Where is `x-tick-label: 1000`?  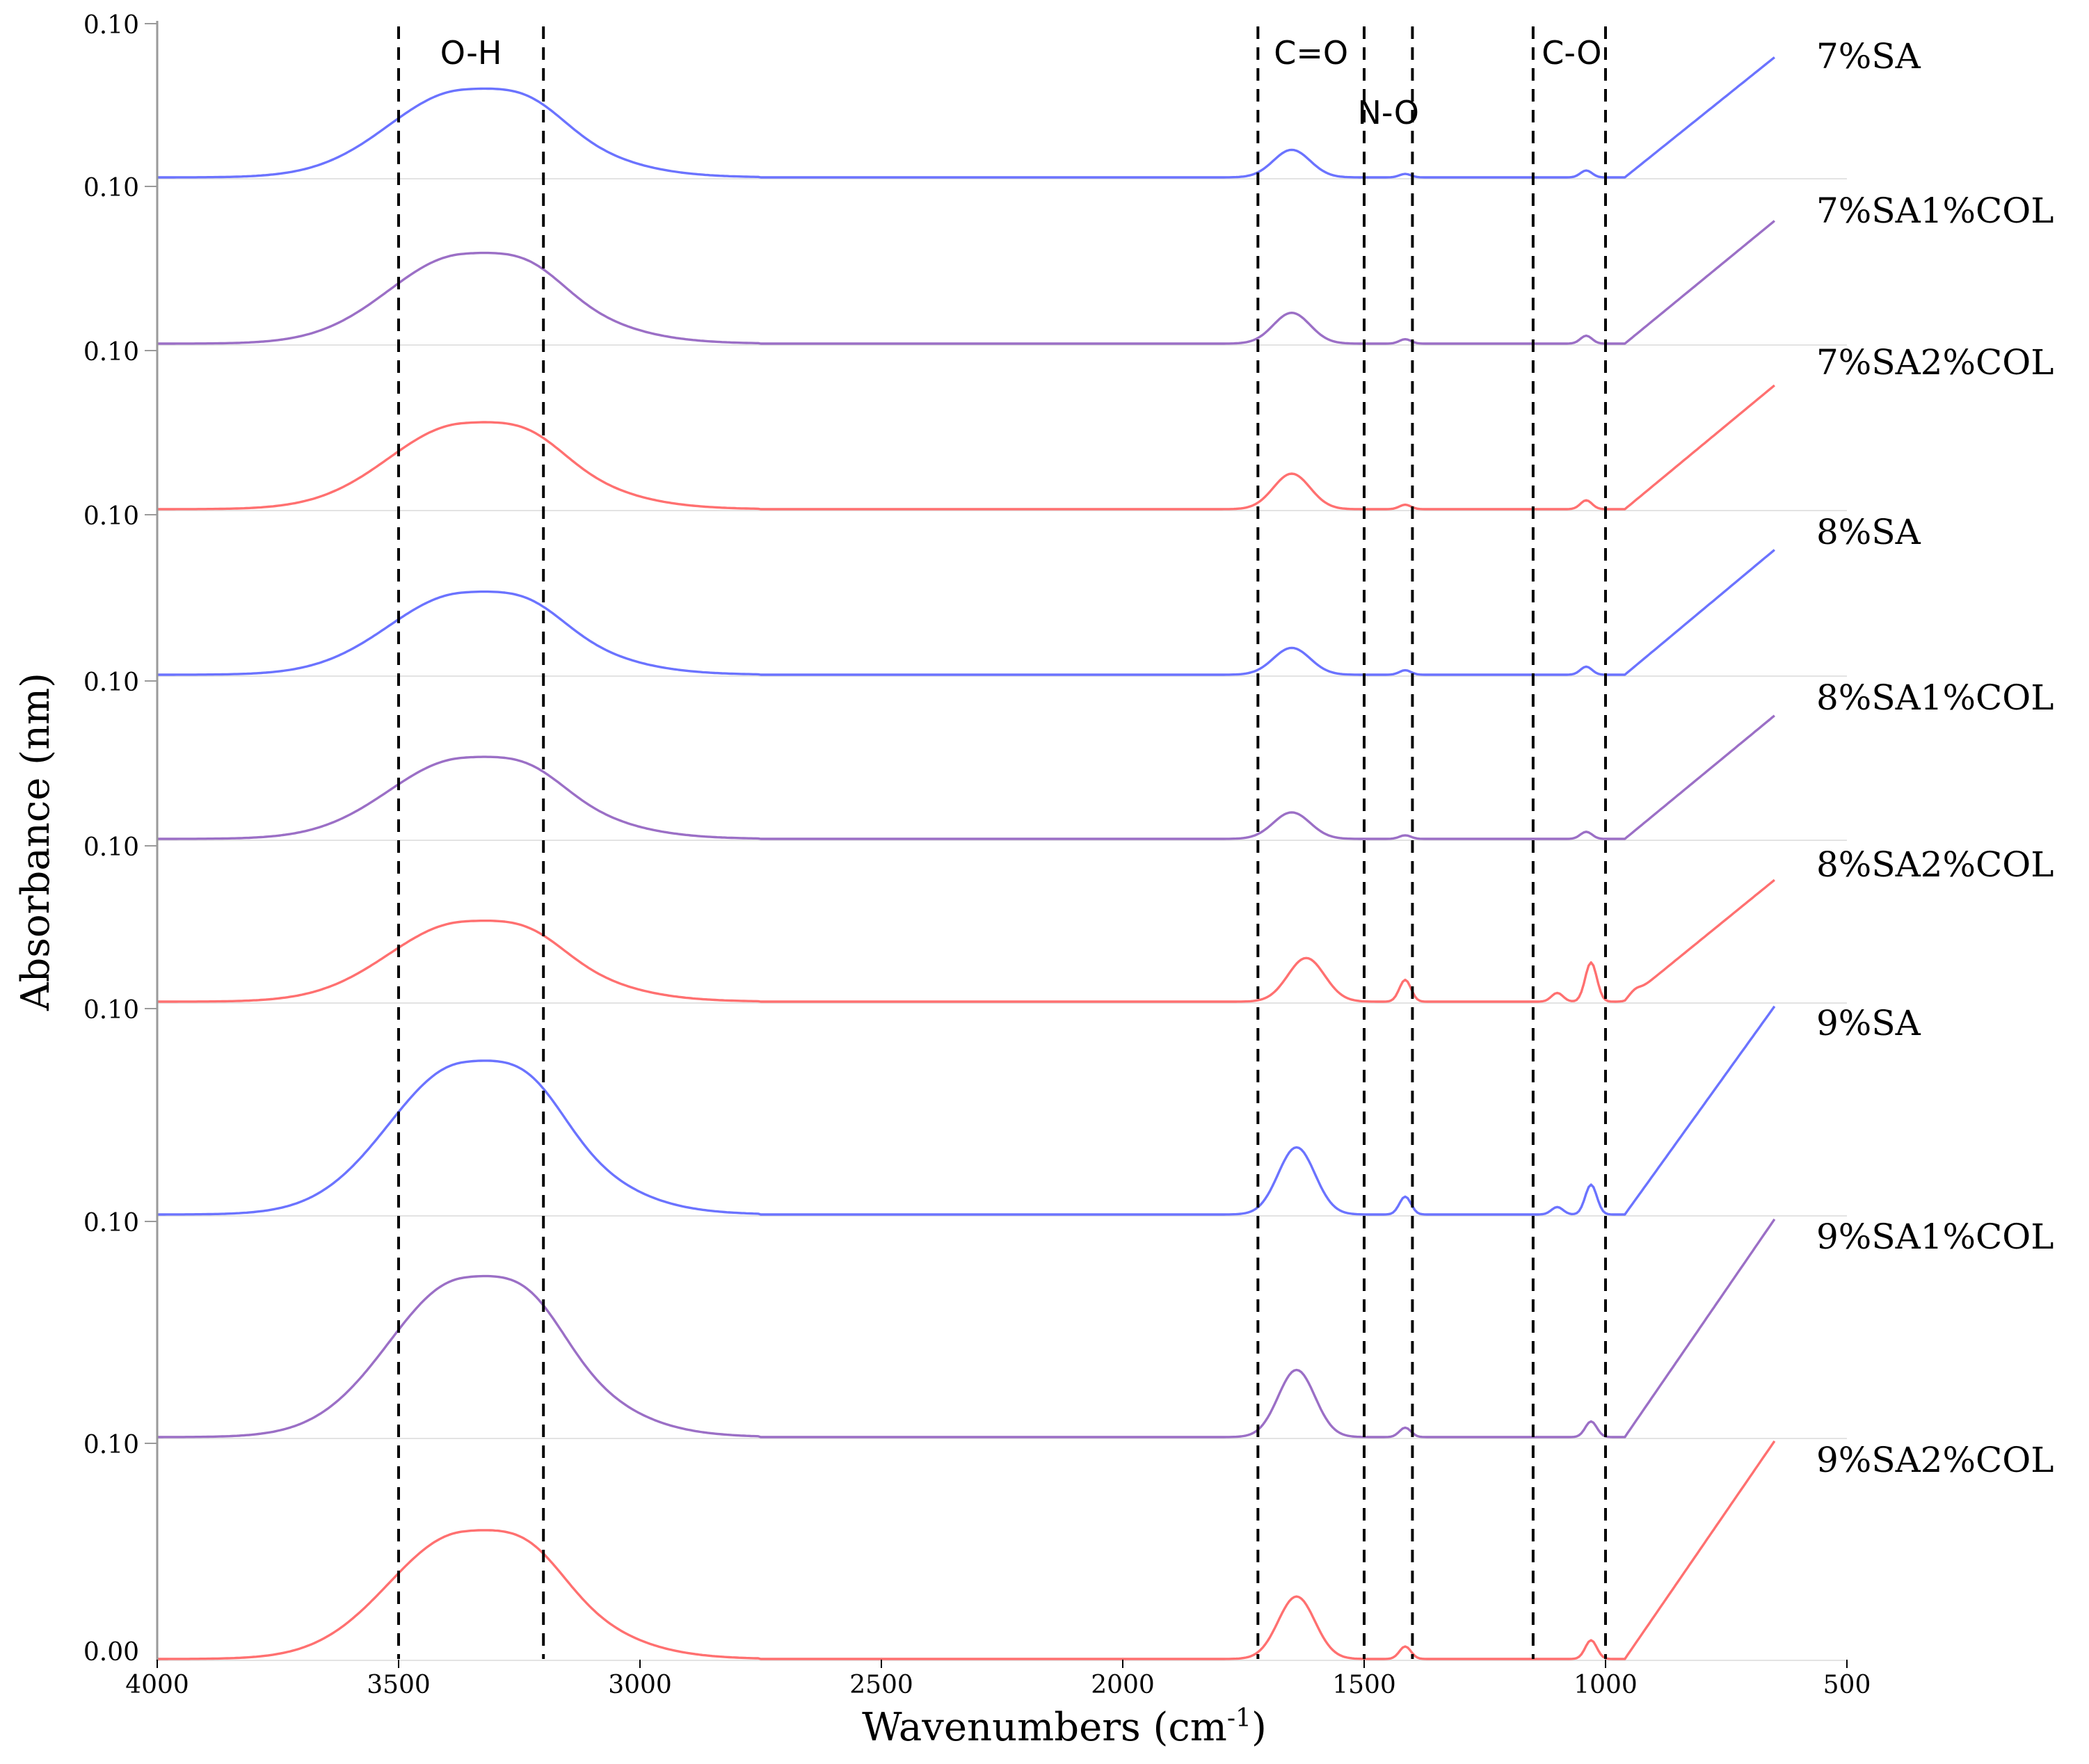 x-tick-label: 1000 is located at coordinates (1606, 1685).